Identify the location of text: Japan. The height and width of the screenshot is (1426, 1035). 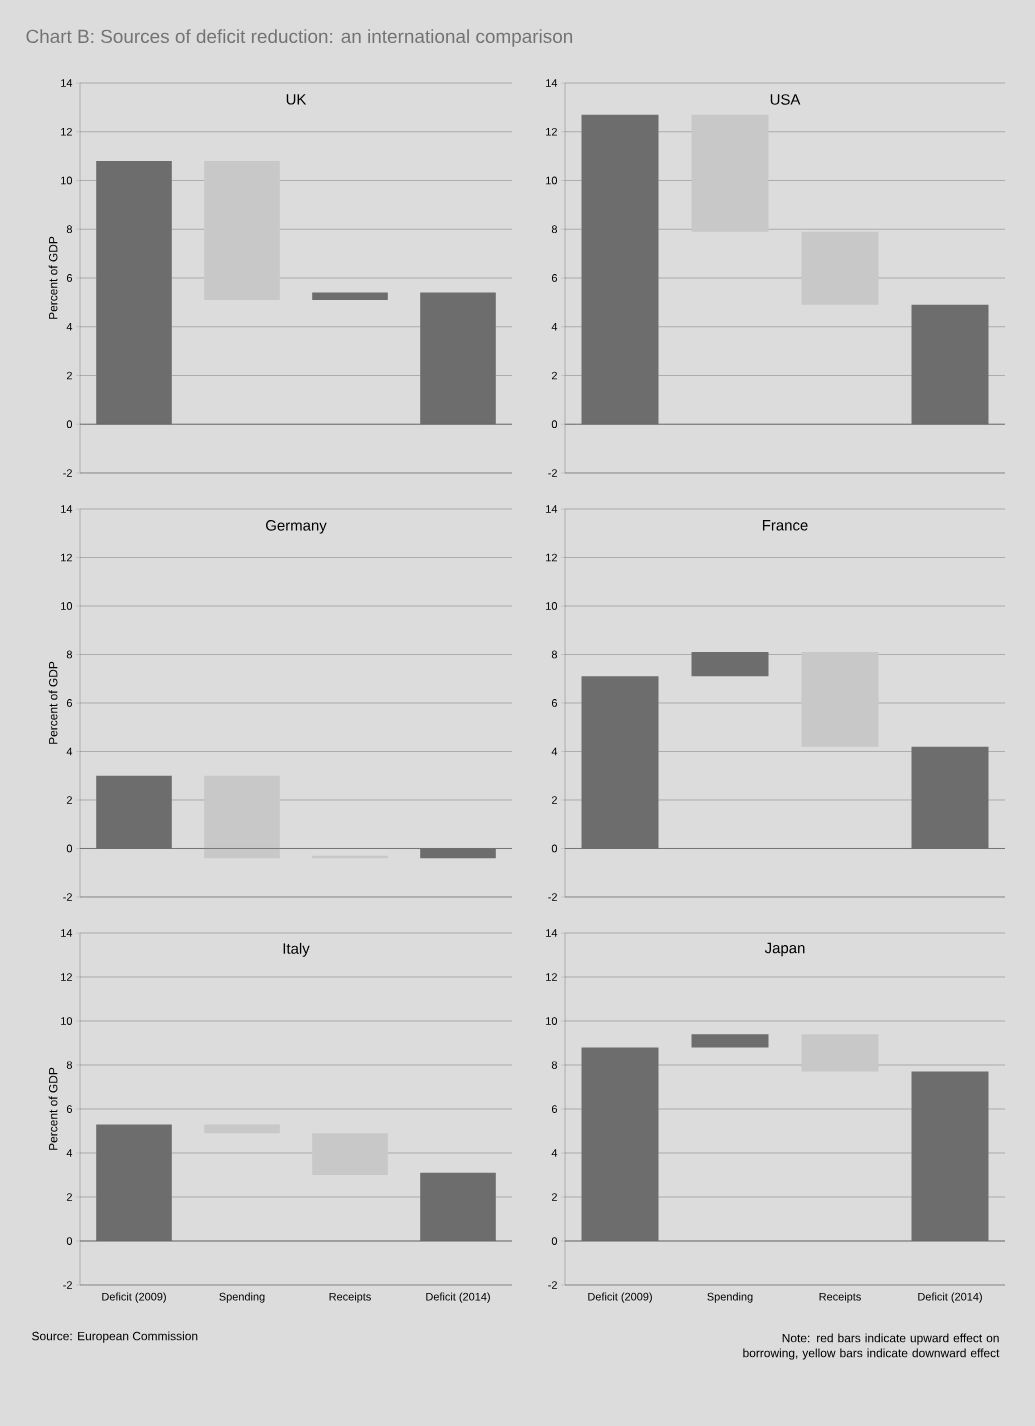
(784, 949).